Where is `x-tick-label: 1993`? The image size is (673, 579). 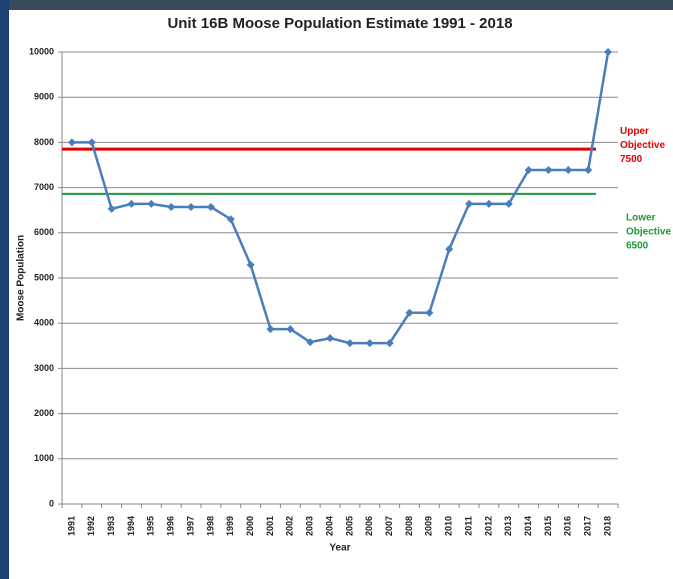 x-tick-label: 1993 is located at coordinates (111, 526).